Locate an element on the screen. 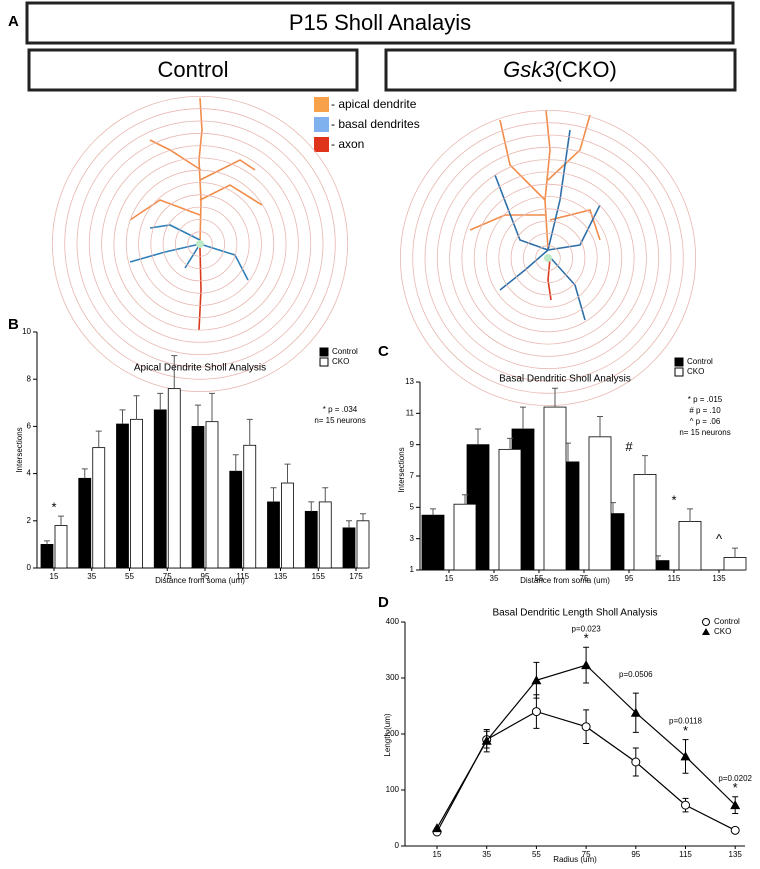 The width and height of the screenshot is (760, 869). x-axis-label: Radius (um) is located at coordinates (575, 859).